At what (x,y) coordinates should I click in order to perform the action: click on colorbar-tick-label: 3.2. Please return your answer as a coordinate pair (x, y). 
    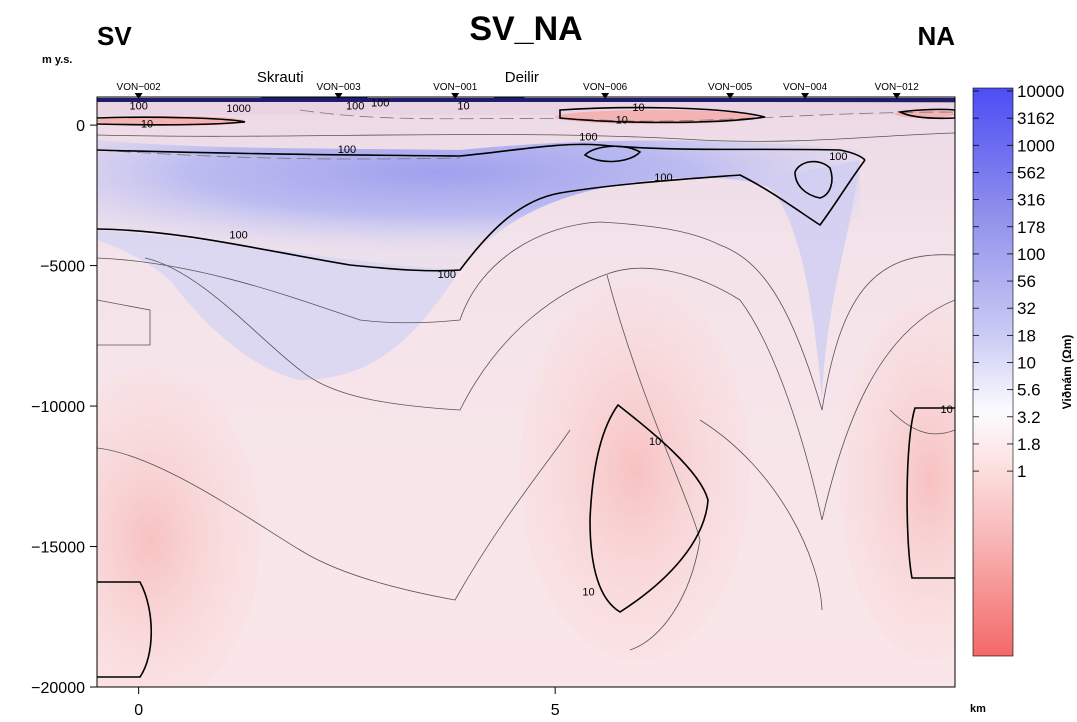
    Looking at the image, I should click on (1029, 417).